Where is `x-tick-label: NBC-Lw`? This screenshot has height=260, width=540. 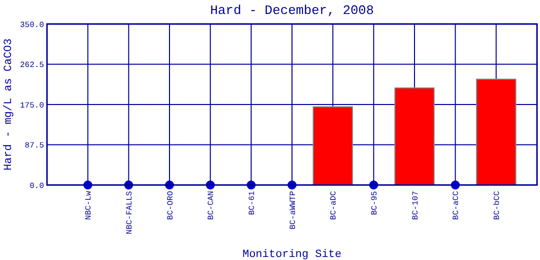 x-tick-label: NBC-Lw is located at coordinates (89, 205).